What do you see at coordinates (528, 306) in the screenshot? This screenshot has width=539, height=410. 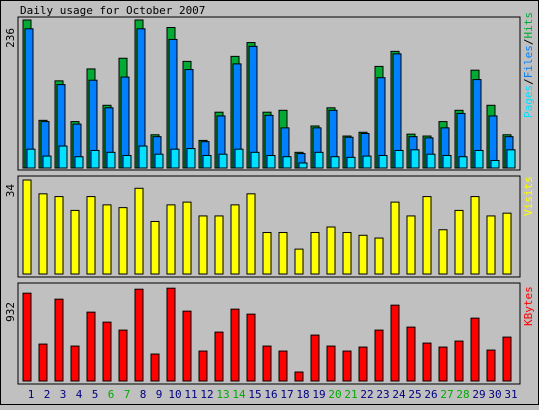 I see `legend-kbytes: KBytes` at bounding box center [528, 306].